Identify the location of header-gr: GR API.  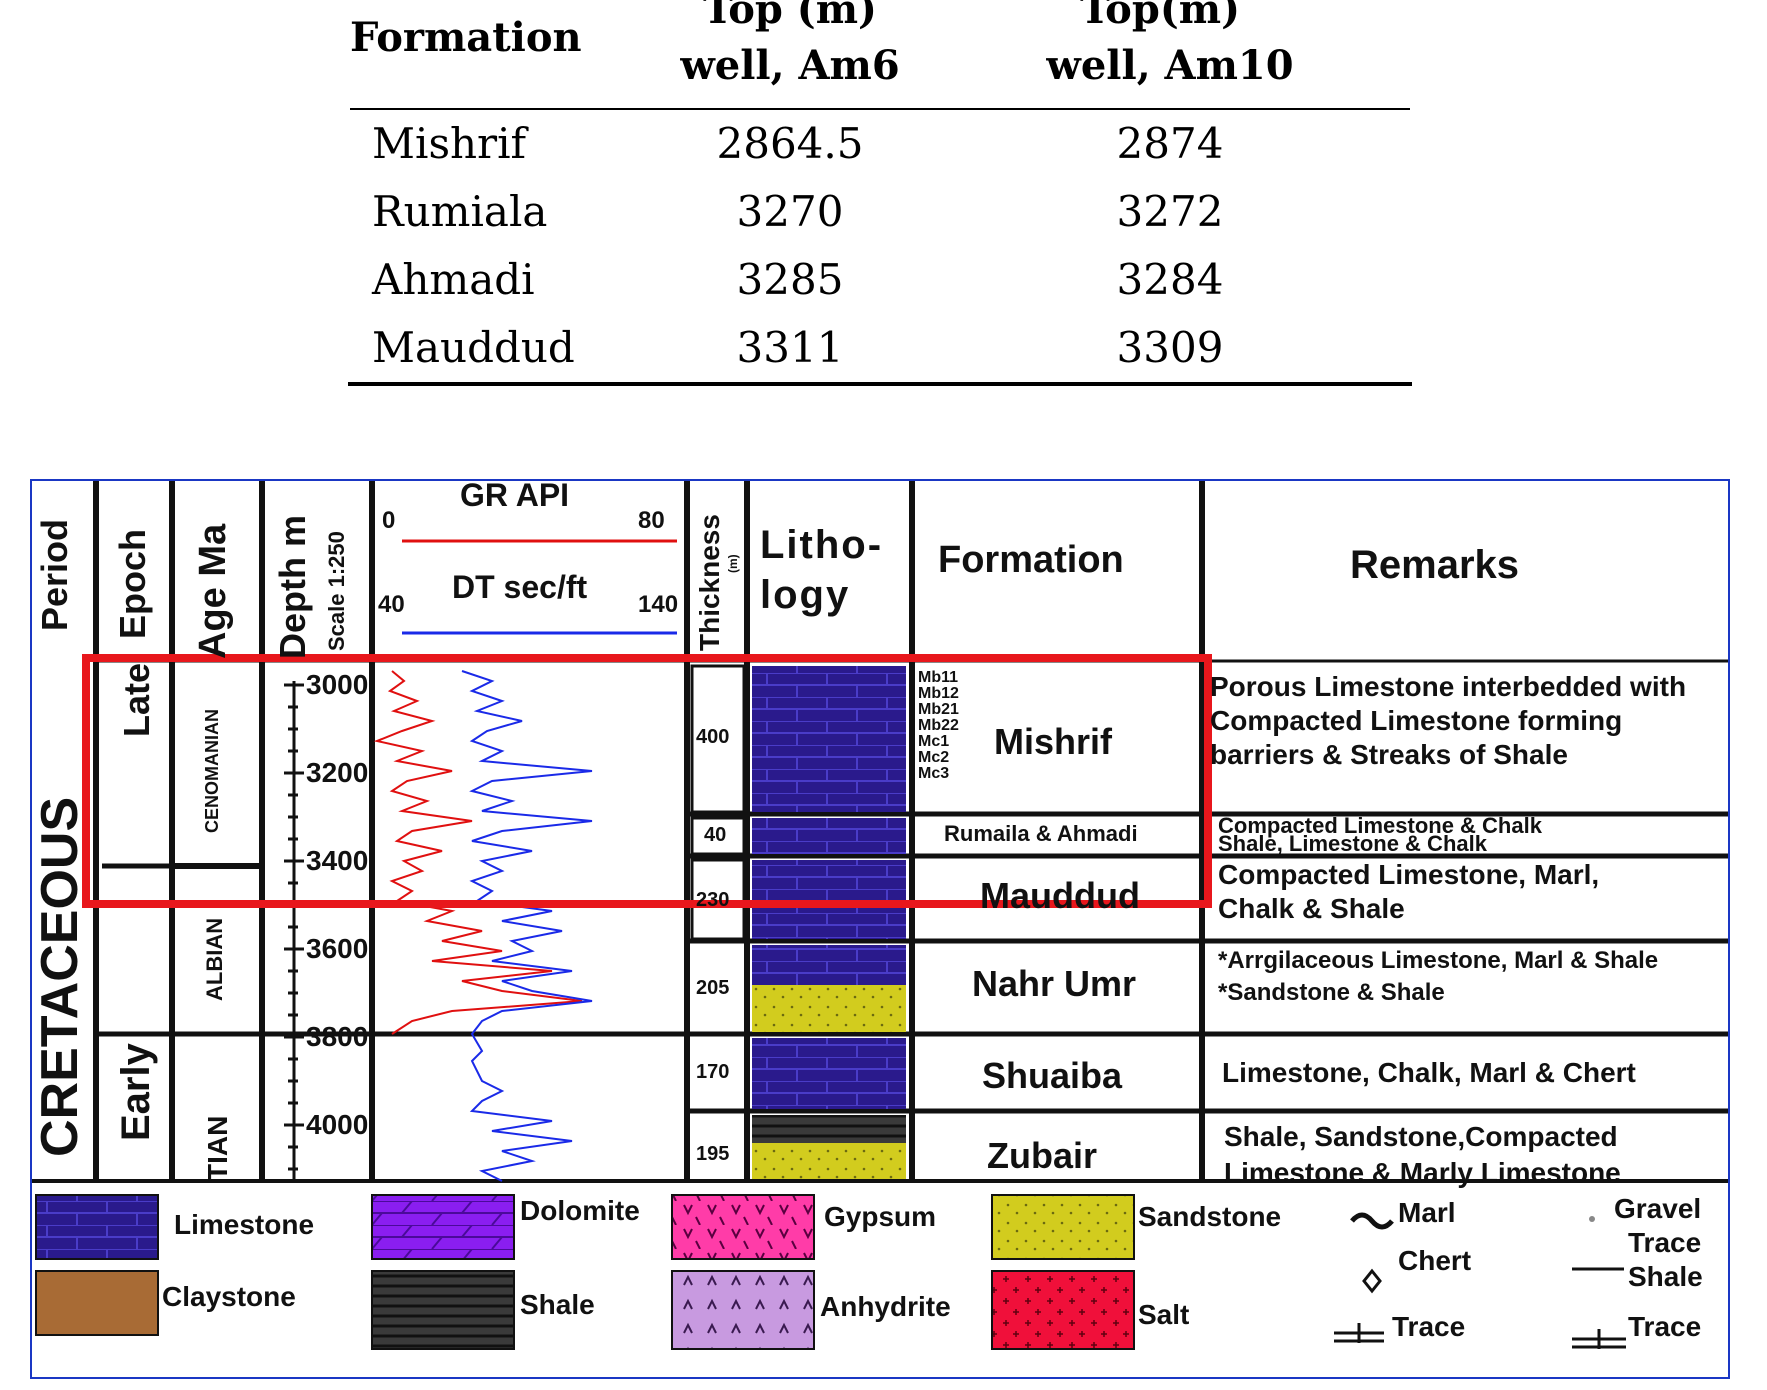
(515, 496).